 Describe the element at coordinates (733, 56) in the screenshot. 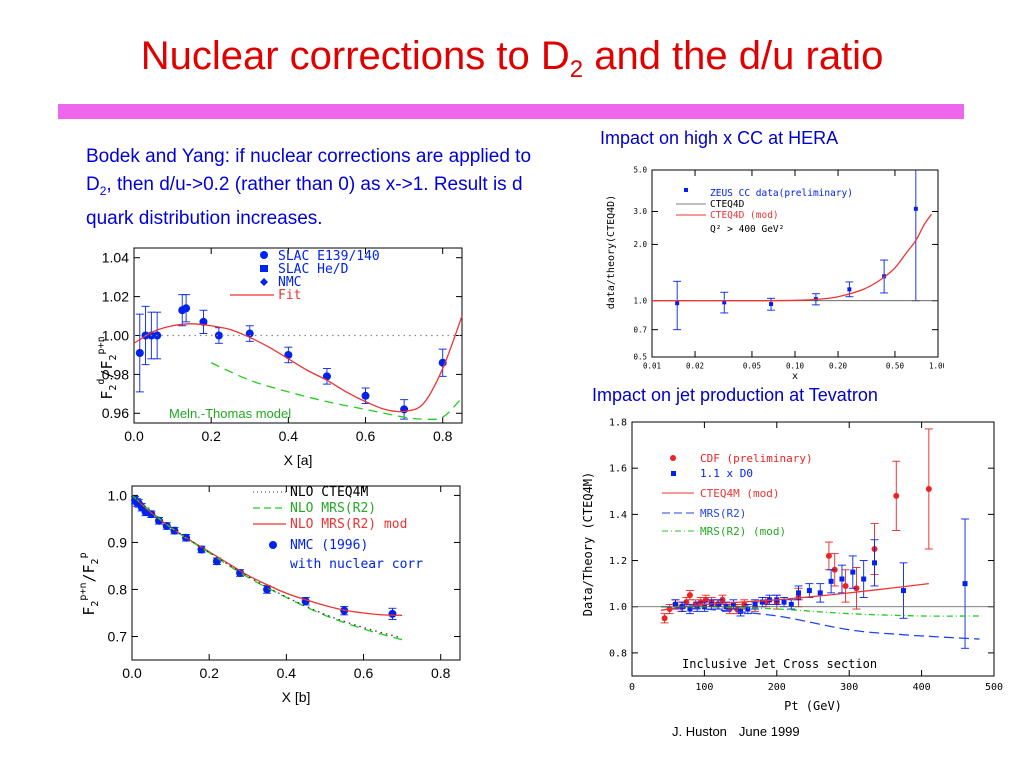

I see `title-rest: and the d/u ratio` at that location.